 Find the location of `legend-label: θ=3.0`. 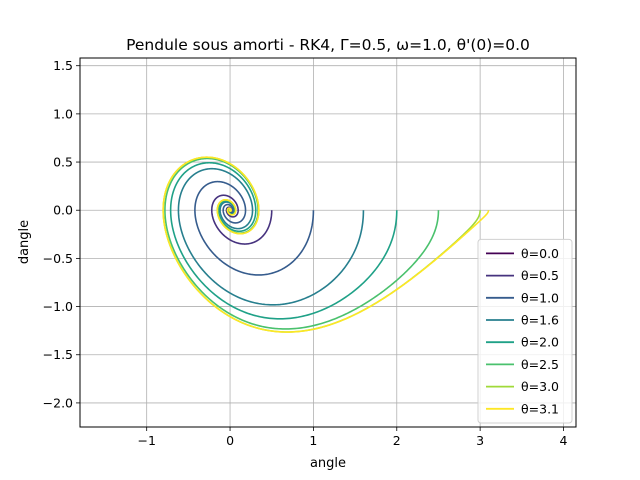

legend-label: θ=3.0 is located at coordinates (540, 386).